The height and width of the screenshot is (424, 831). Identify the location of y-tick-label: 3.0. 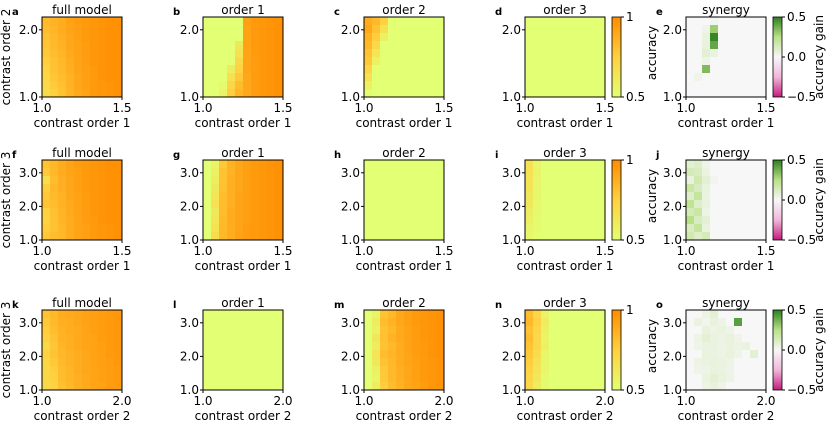
(672, 323).